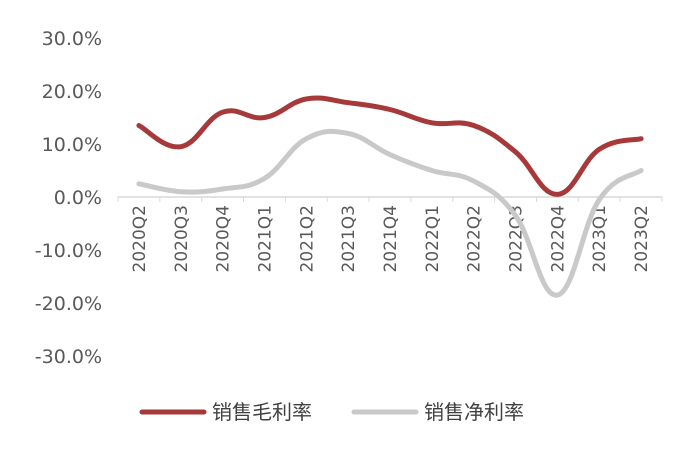 The image size is (700, 462). What do you see at coordinates (642, 238) in the screenshot?
I see `x-tick-label: 2023Q2` at bounding box center [642, 238].